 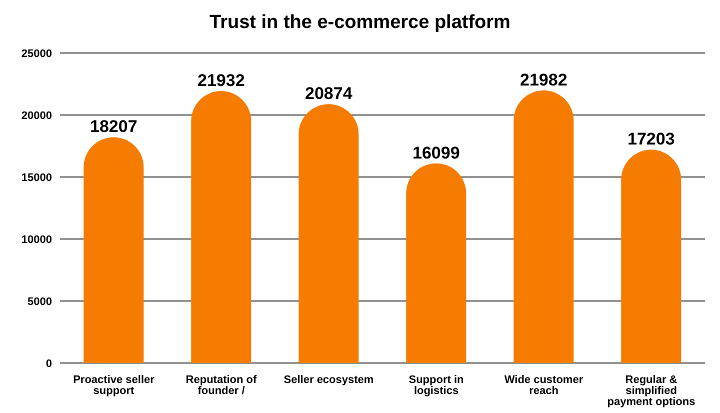 What do you see at coordinates (40, 302) in the screenshot?
I see `y-tick-label: 5000` at bounding box center [40, 302].